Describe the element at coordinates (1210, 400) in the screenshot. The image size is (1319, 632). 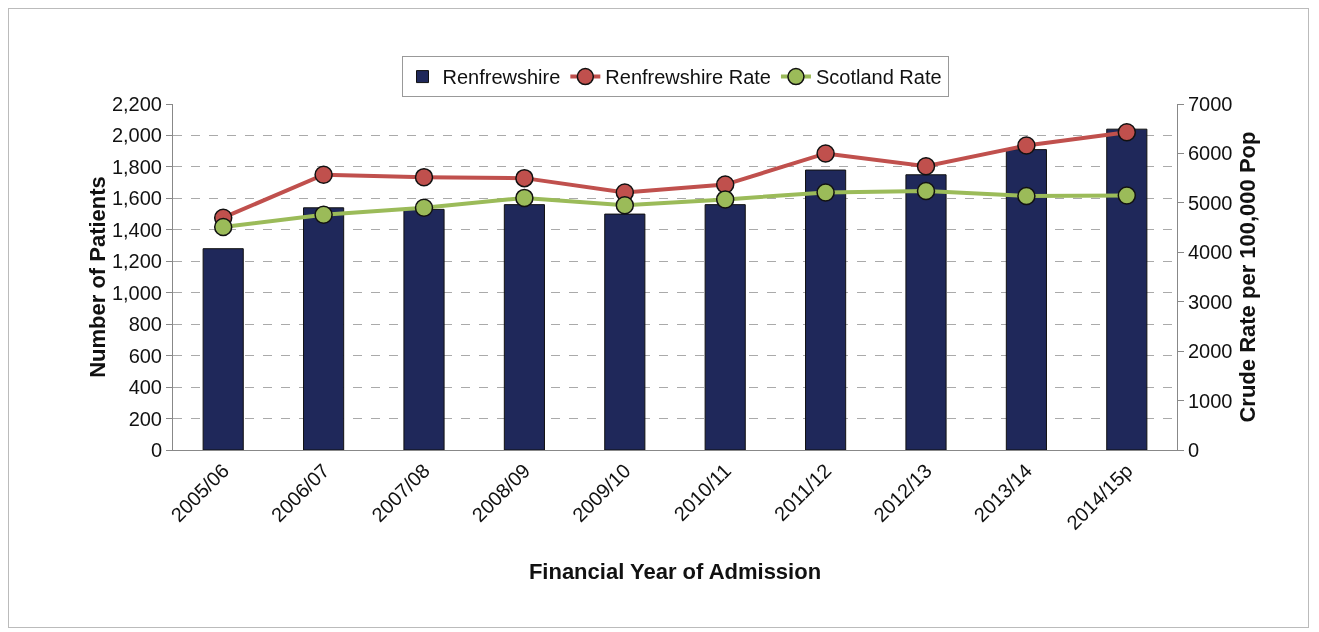
I see `y2-tick-label: 1000` at that location.